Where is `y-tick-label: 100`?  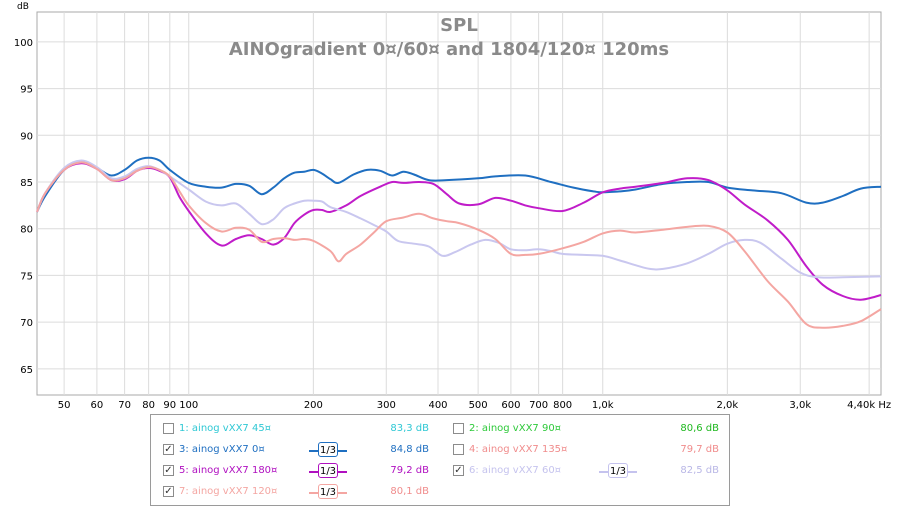
y-tick-label: 100 is located at coordinates (23, 43).